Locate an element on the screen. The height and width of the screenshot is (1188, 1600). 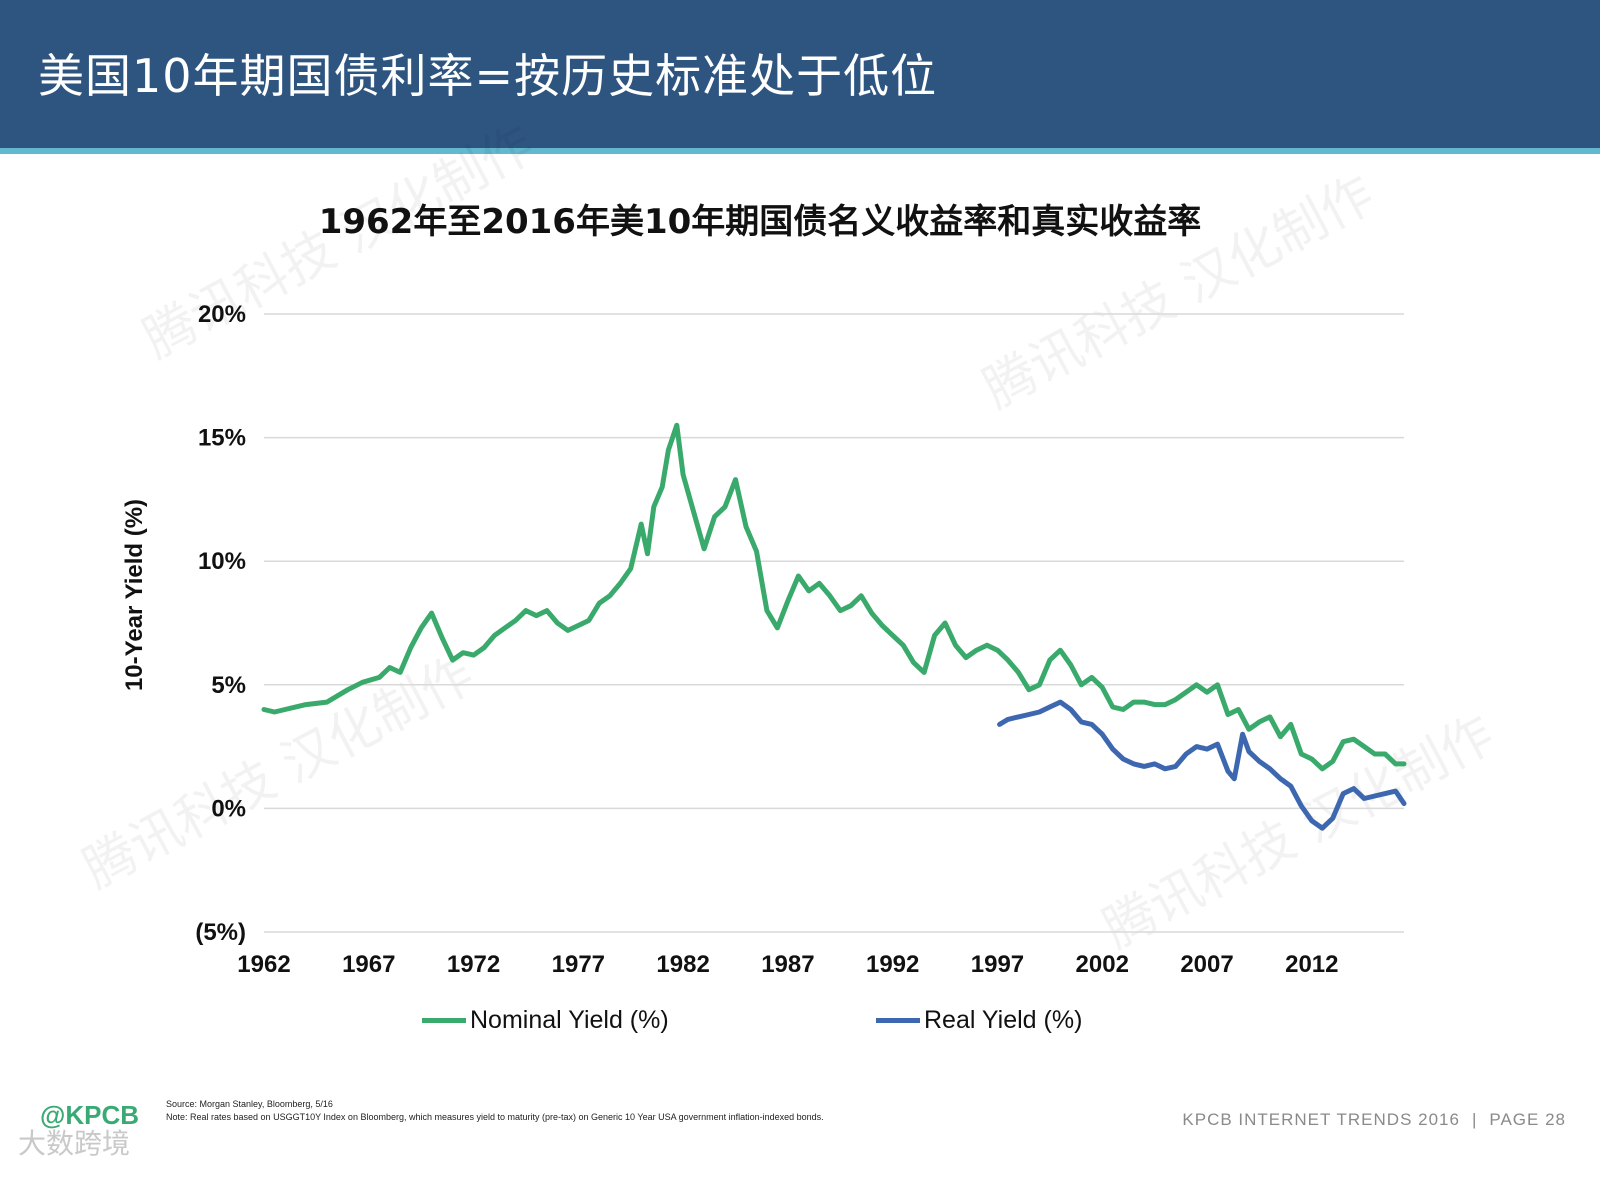
x-tick-label: 1977 is located at coordinates (578, 964).